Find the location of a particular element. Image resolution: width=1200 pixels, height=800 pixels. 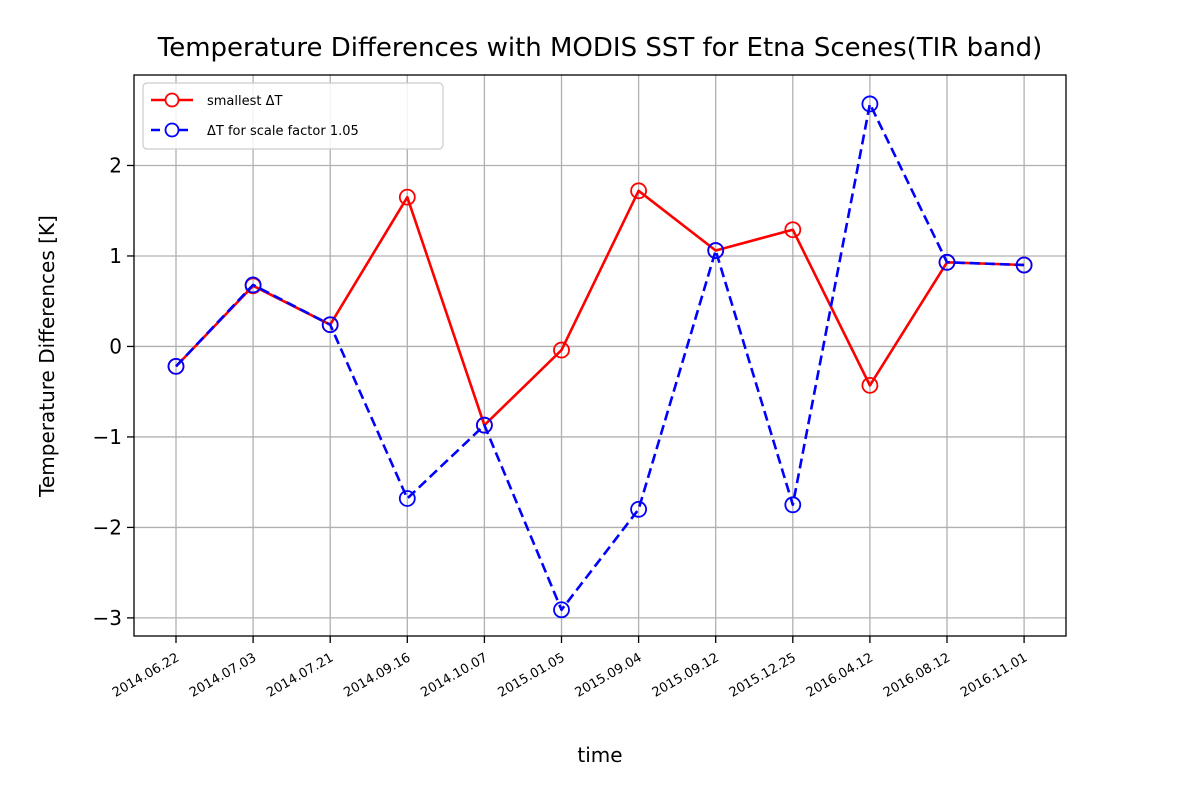

y-tick-label: 2 is located at coordinates (115, 165).